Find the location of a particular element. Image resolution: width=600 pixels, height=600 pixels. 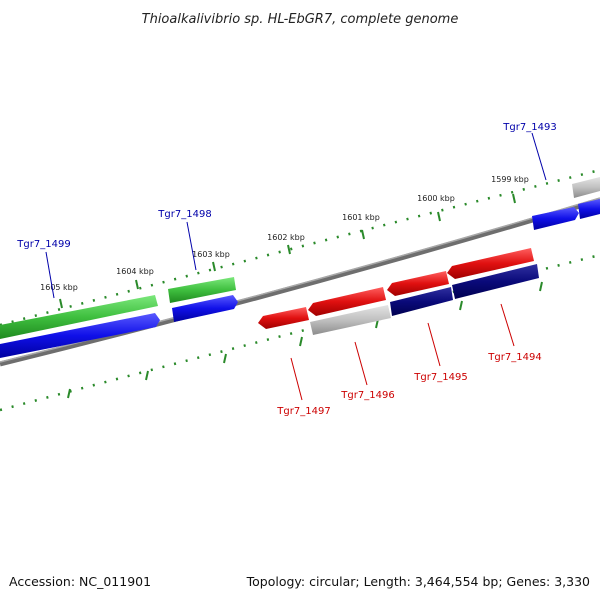

forward-genes-green is located at coordinates (118, 308).